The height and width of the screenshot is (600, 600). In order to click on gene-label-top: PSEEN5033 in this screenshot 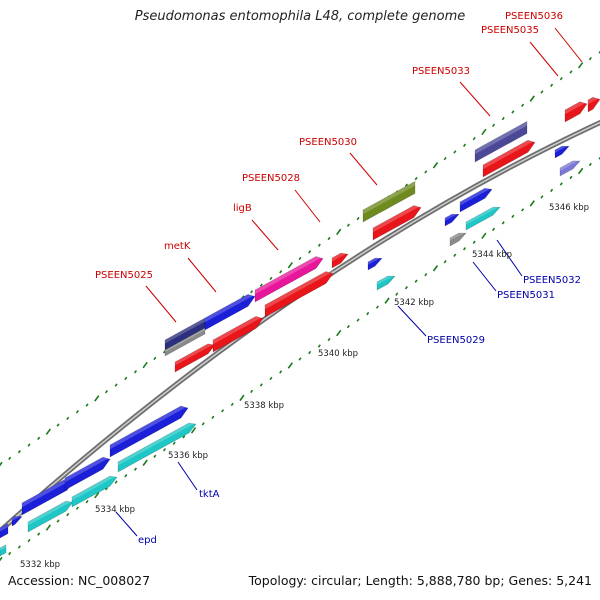, I will do `click(441, 71)`.